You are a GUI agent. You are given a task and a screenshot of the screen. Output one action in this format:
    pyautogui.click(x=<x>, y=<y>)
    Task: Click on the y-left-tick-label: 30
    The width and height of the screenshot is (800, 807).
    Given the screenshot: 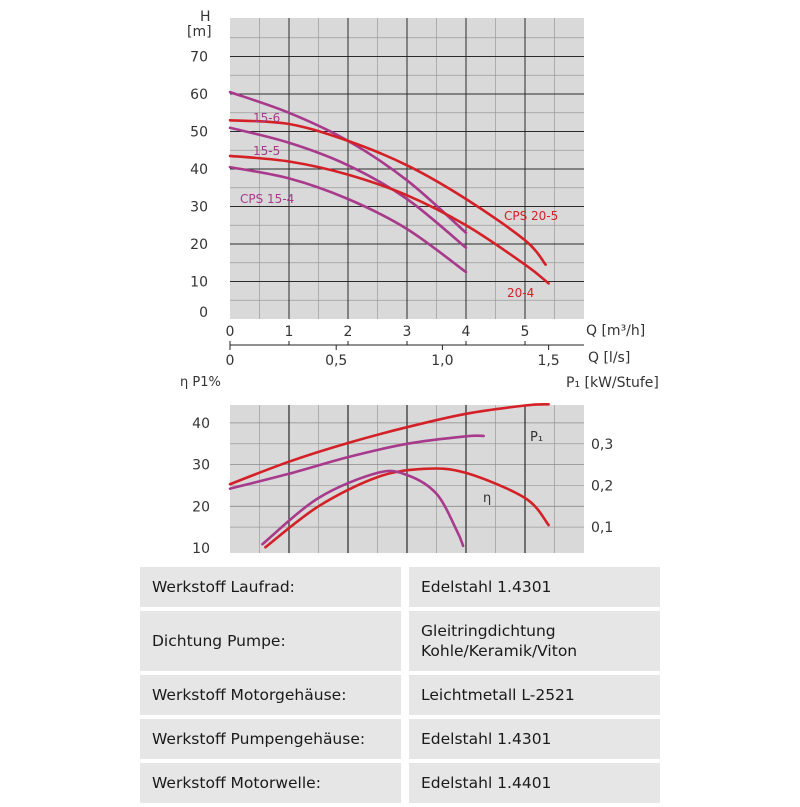 What is the action you would take?
    pyautogui.click(x=201, y=466)
    